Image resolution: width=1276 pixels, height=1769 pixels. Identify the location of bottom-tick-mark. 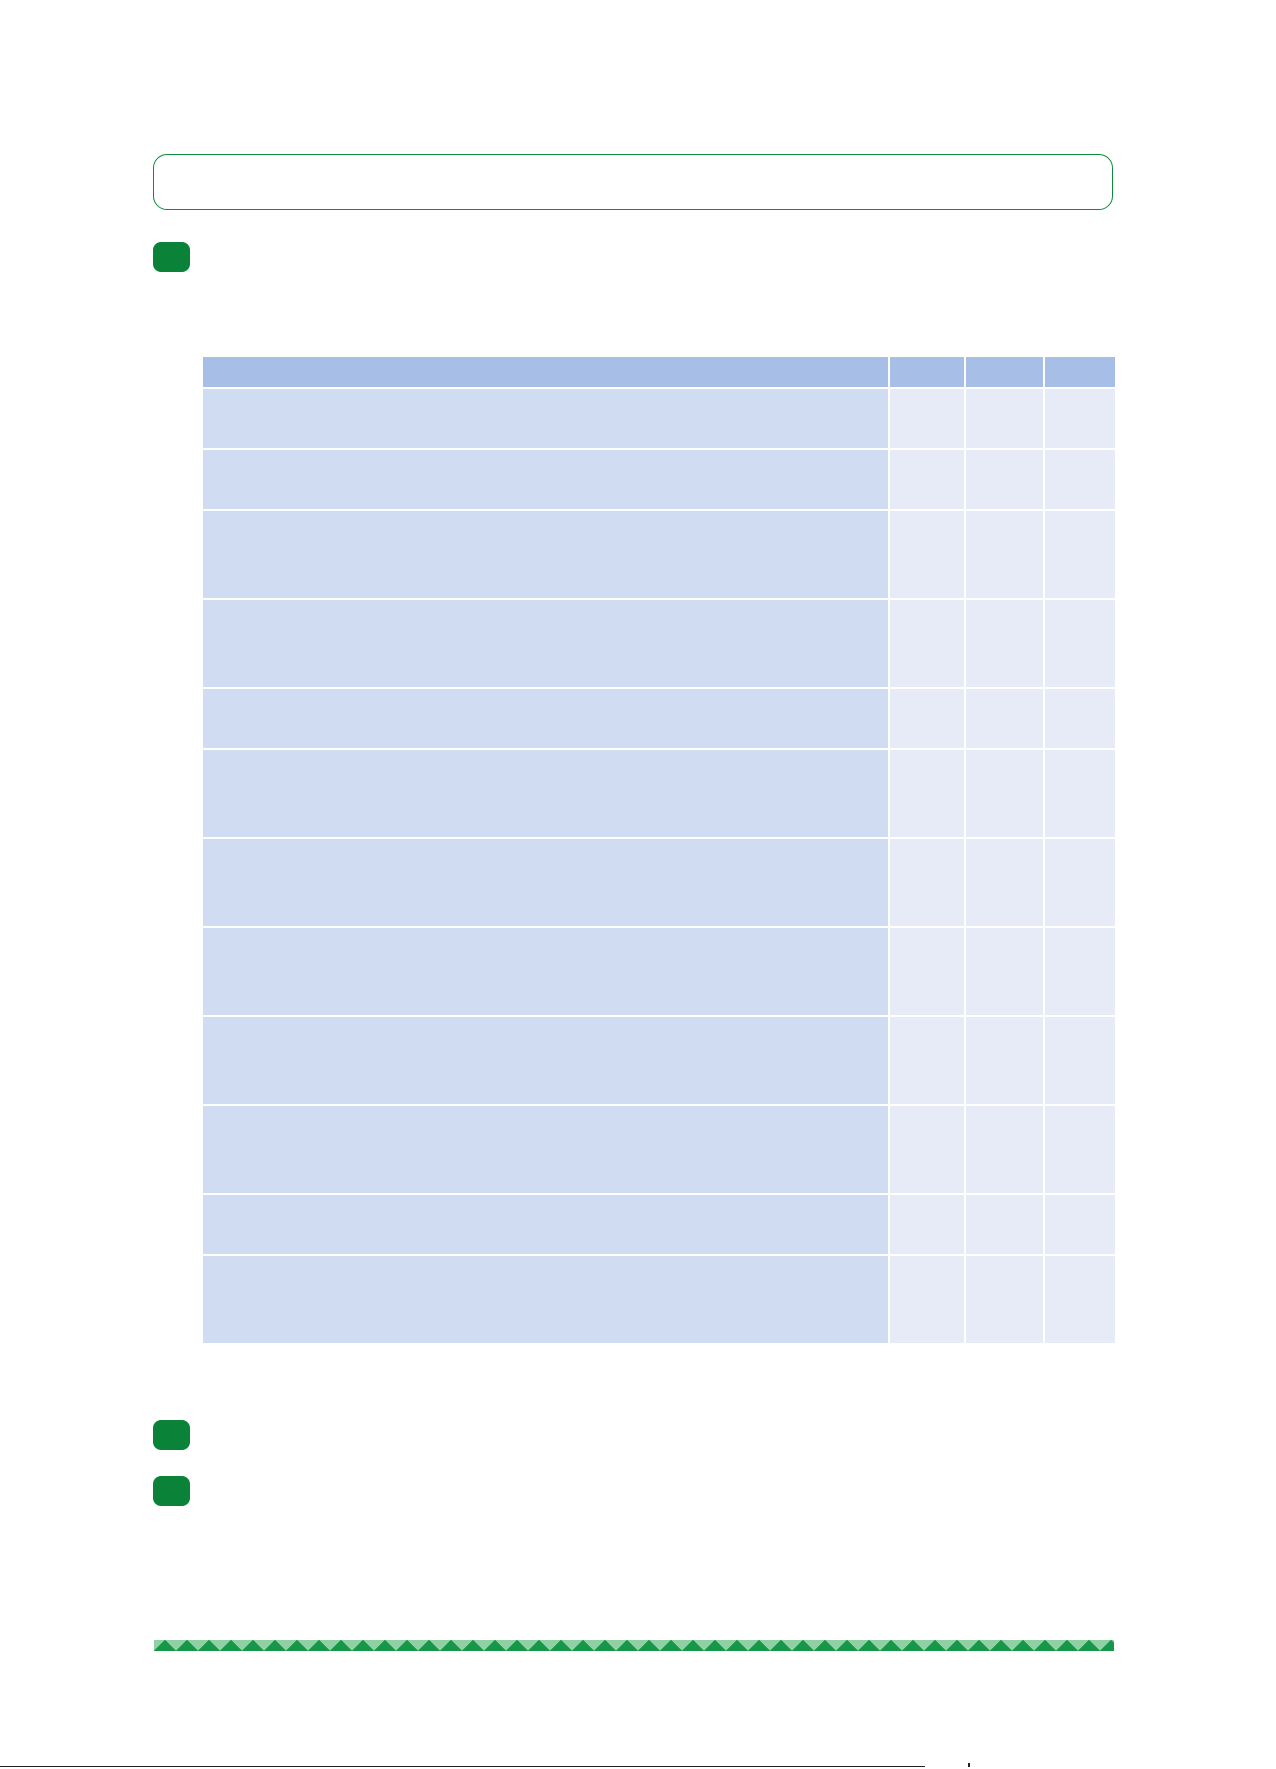
(969, 1765).